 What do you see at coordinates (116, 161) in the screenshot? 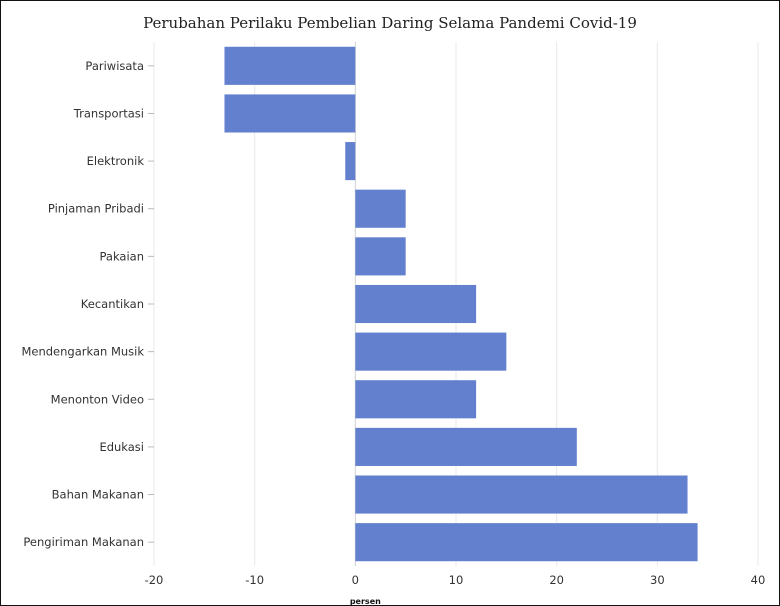
I see `category-label: Elektronik` at bounding box center [116, 161].